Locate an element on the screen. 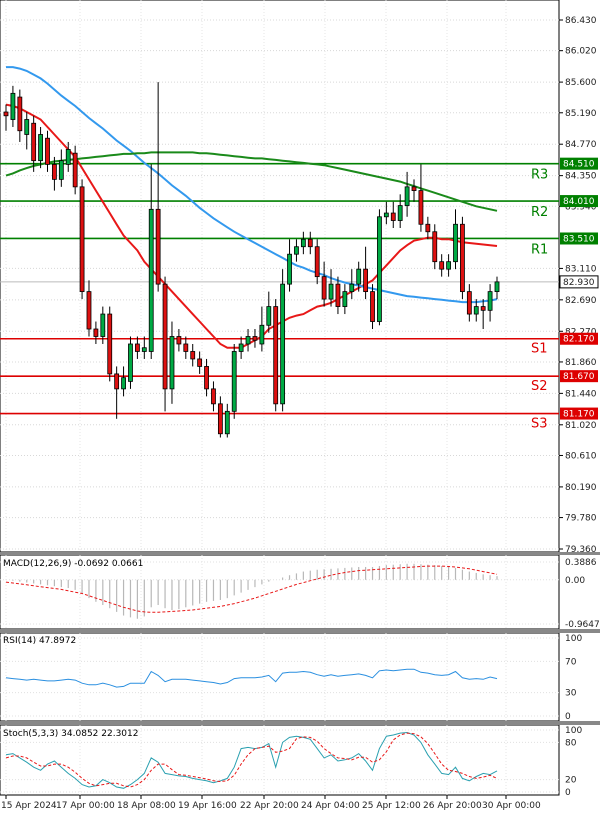 The height and width of the screenshot is (815, 600). price-tick-label: 86.430 is located at coordinates (581, 21).